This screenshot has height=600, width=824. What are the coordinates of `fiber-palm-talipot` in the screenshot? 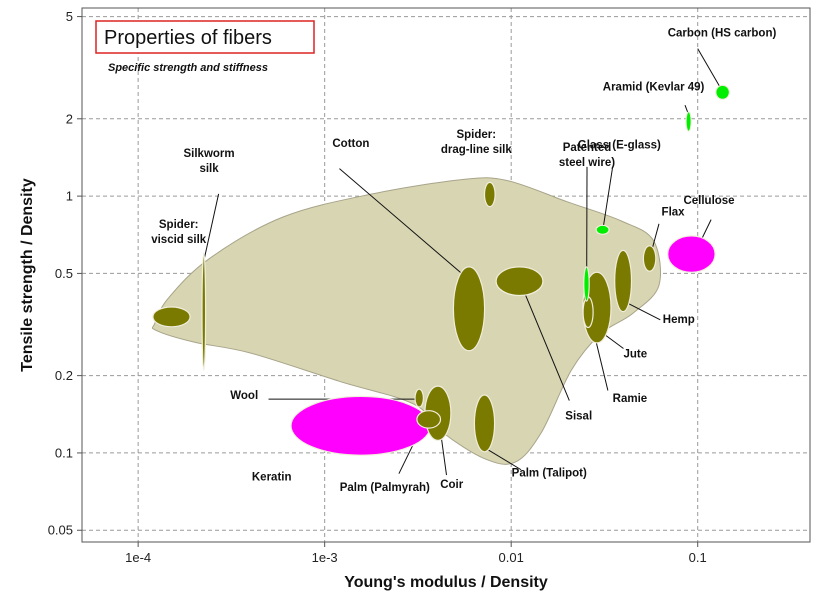 It's located at (484, 423).